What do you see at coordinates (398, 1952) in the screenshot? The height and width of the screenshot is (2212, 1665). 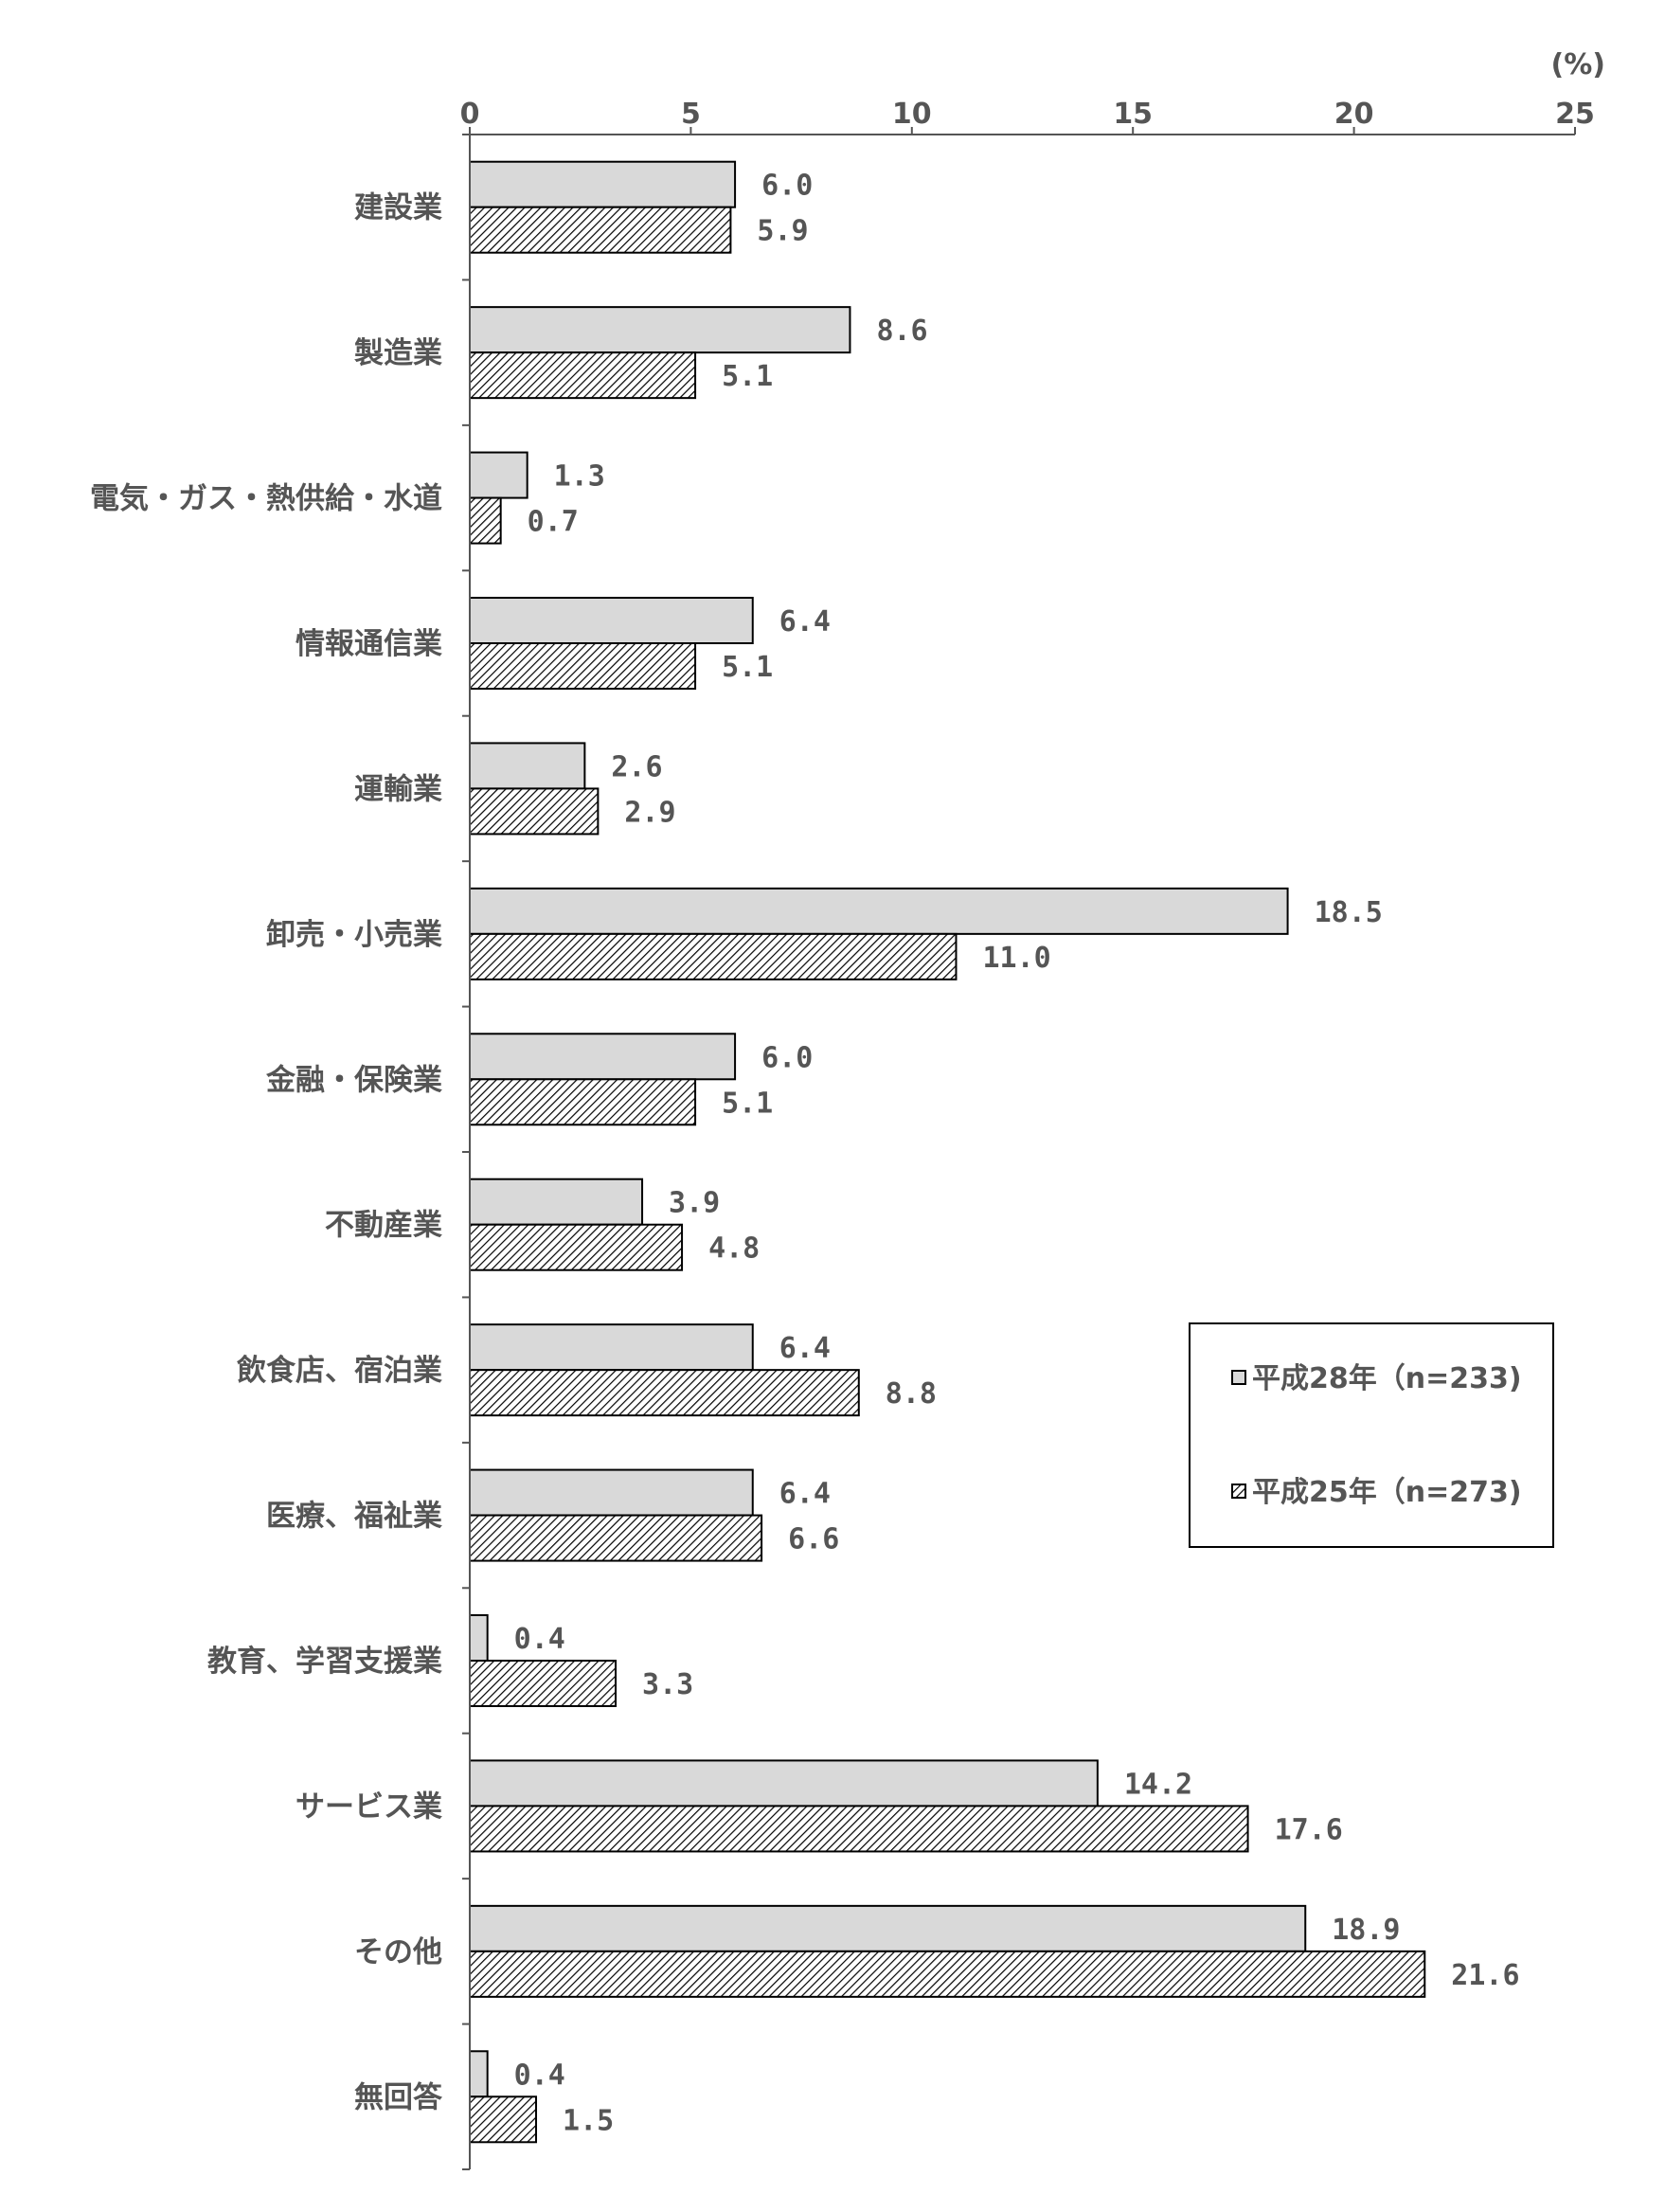 I see `category-label-12: その他` at bounding box center [398, 1952].